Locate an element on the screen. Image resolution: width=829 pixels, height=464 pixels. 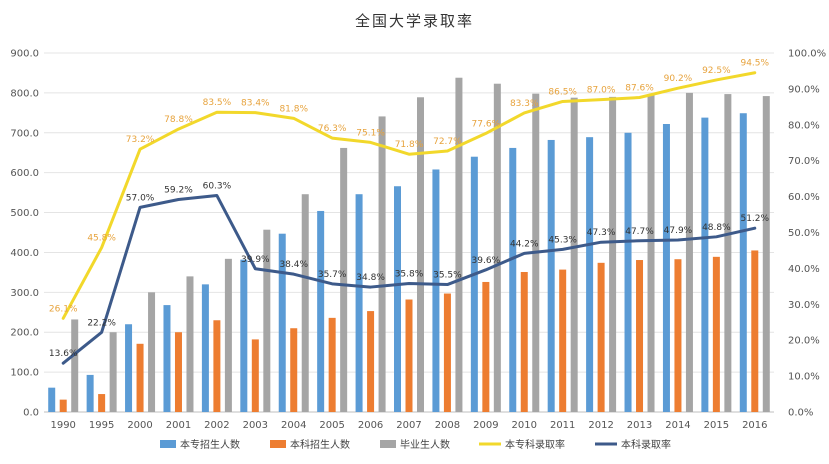
y-left-tick-label: 0.0 is located at coordinates (31, 413).